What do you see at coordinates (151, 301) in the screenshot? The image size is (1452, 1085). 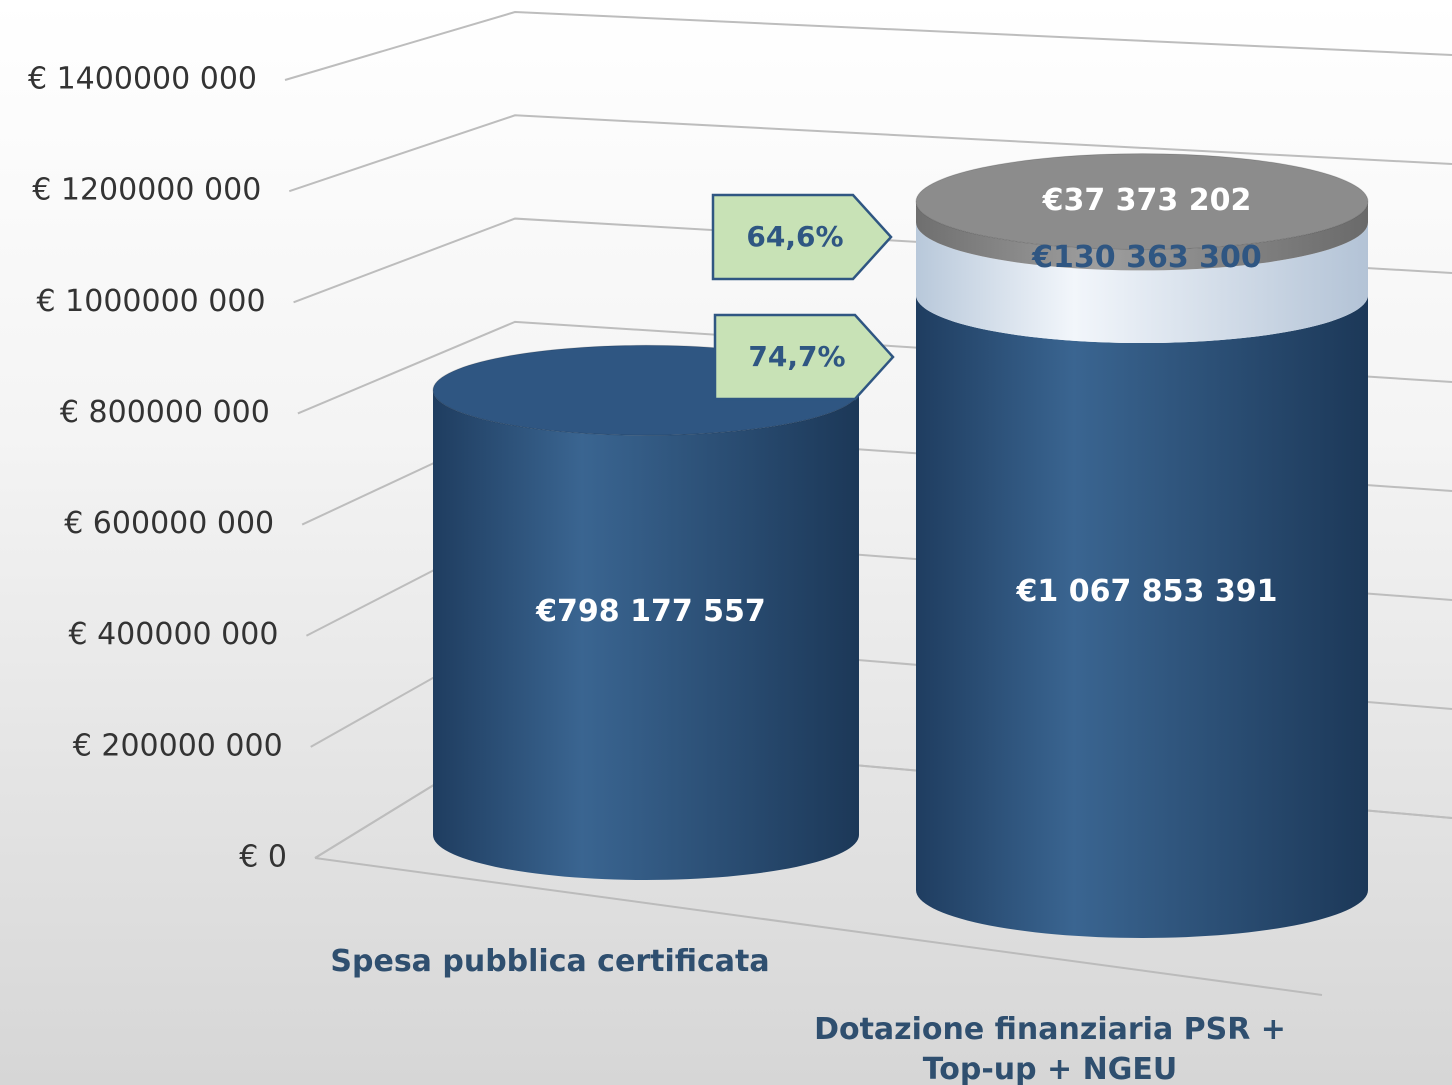 I see `y-tick-label: € 1000000 000` at bounding box center [151, 301].